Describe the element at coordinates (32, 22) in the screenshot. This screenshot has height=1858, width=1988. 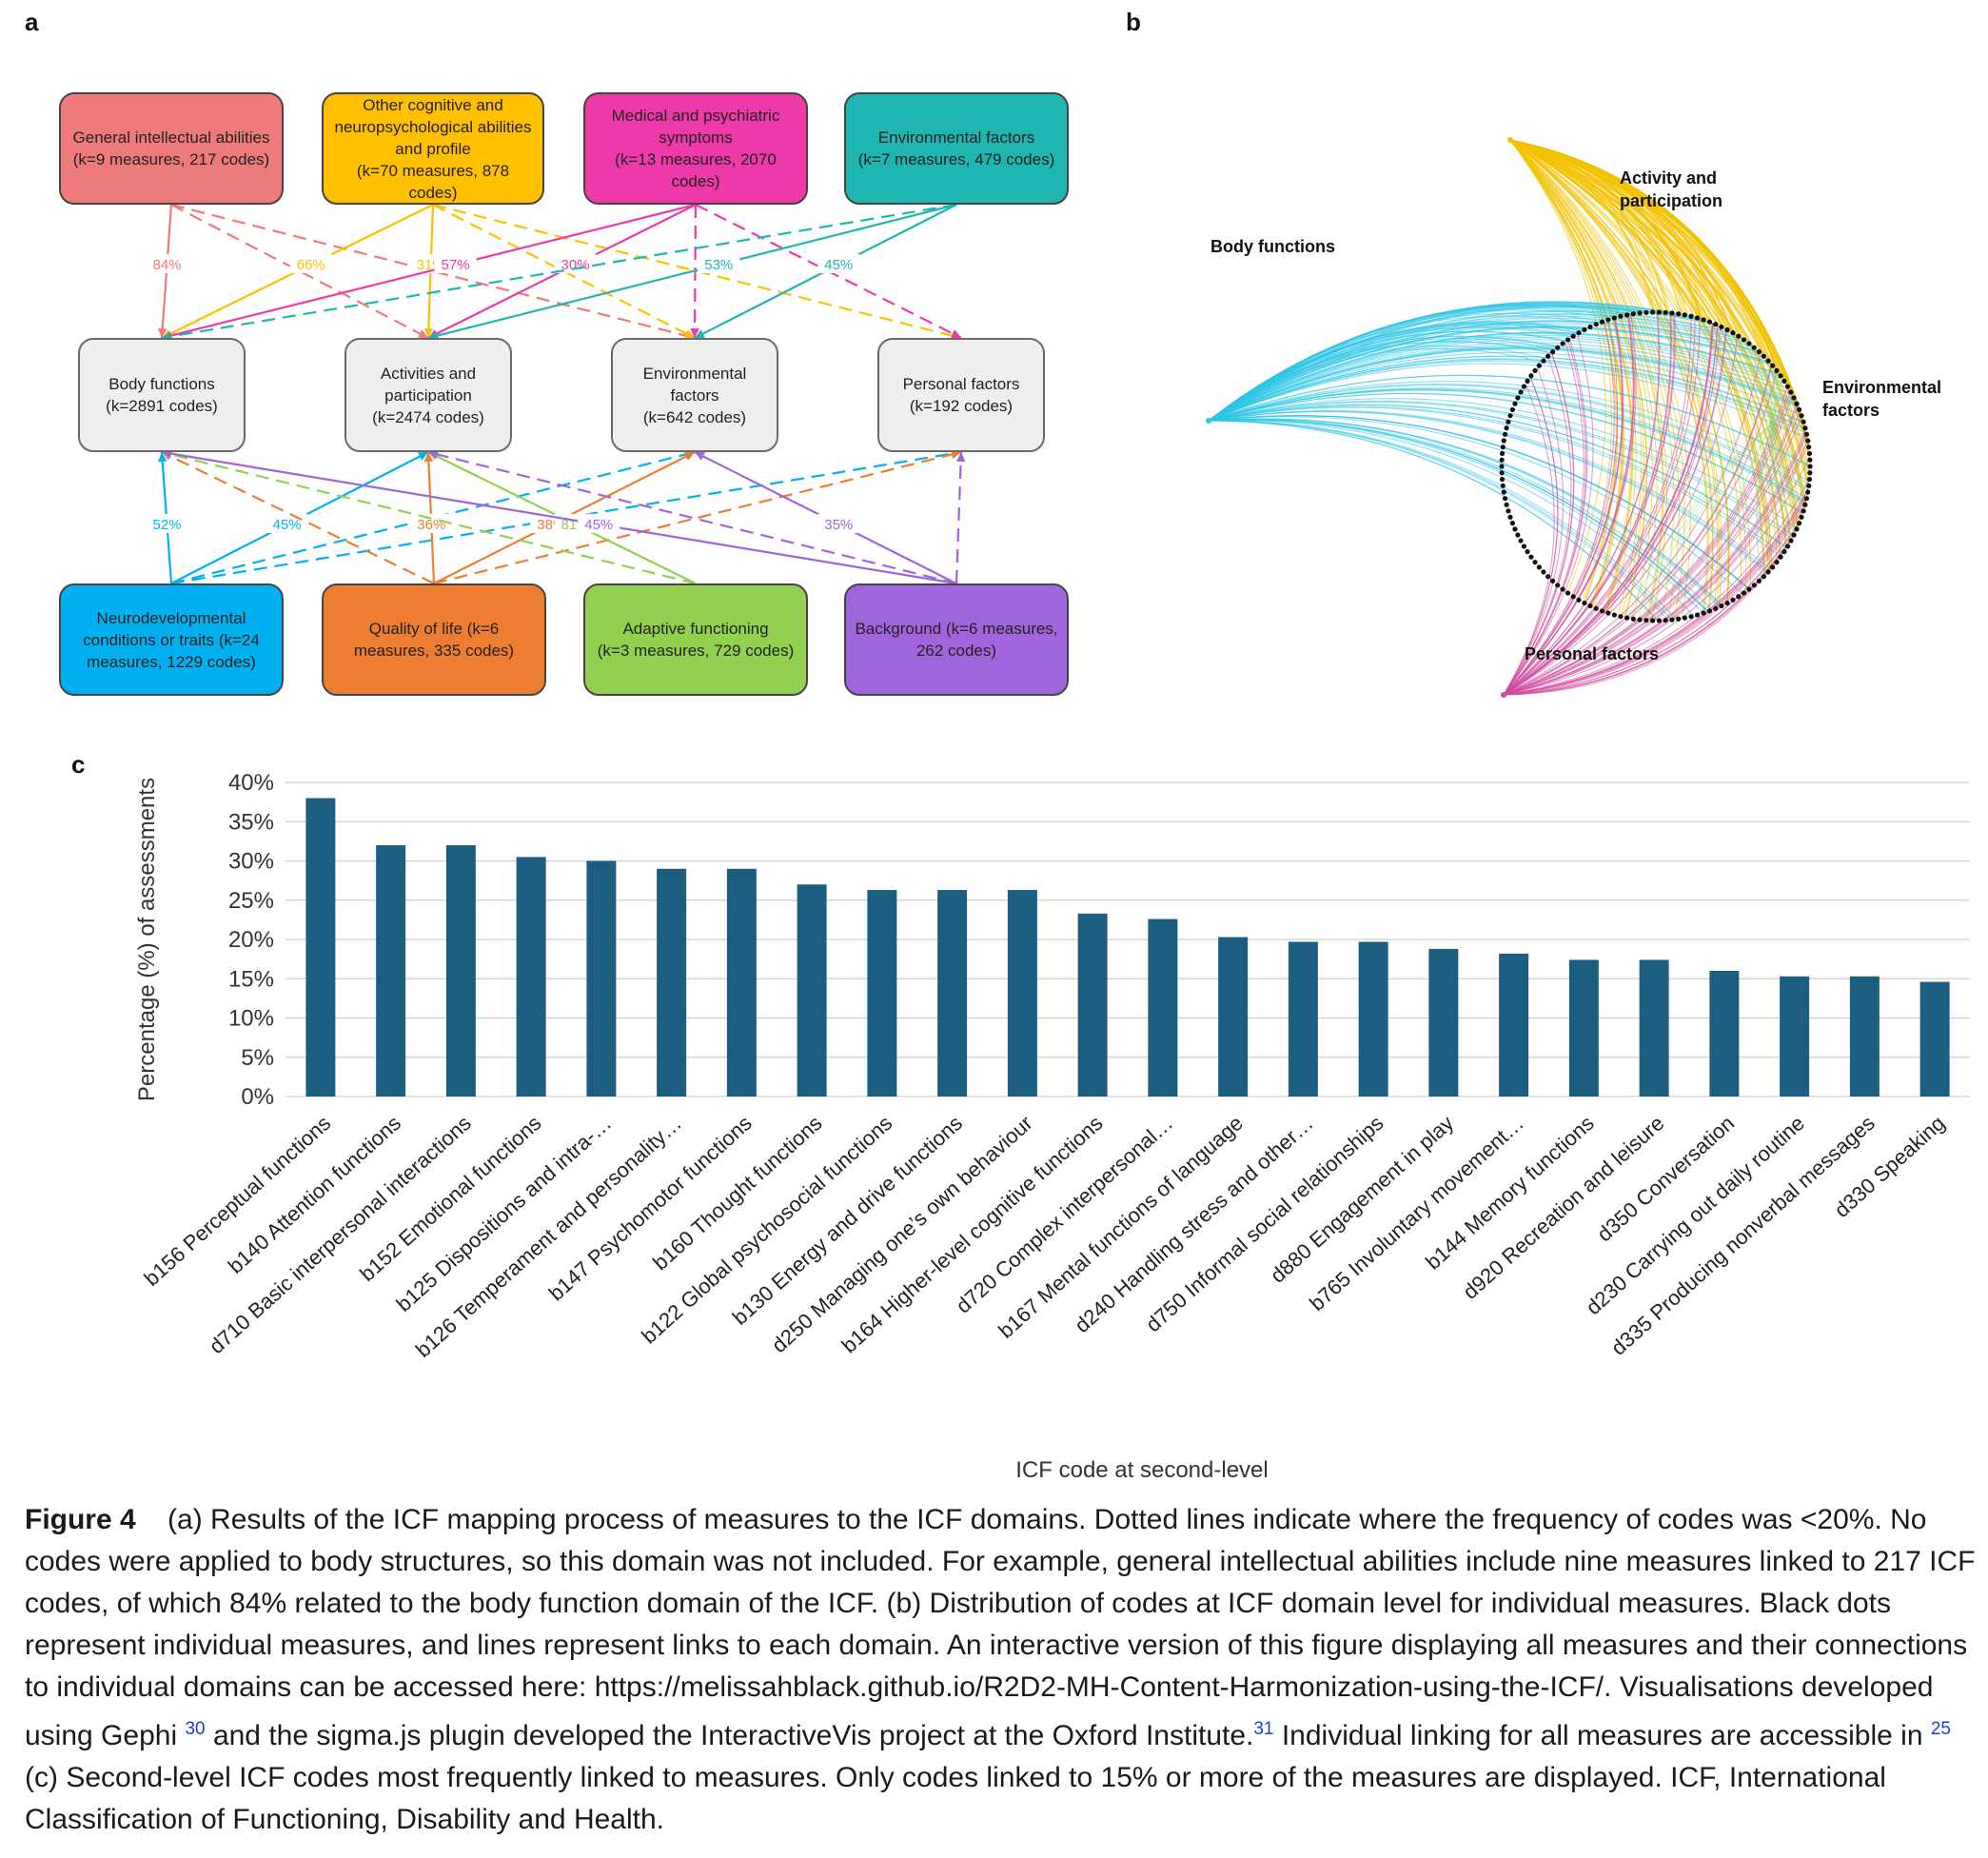
I see `panel-a-label: a` at that location.